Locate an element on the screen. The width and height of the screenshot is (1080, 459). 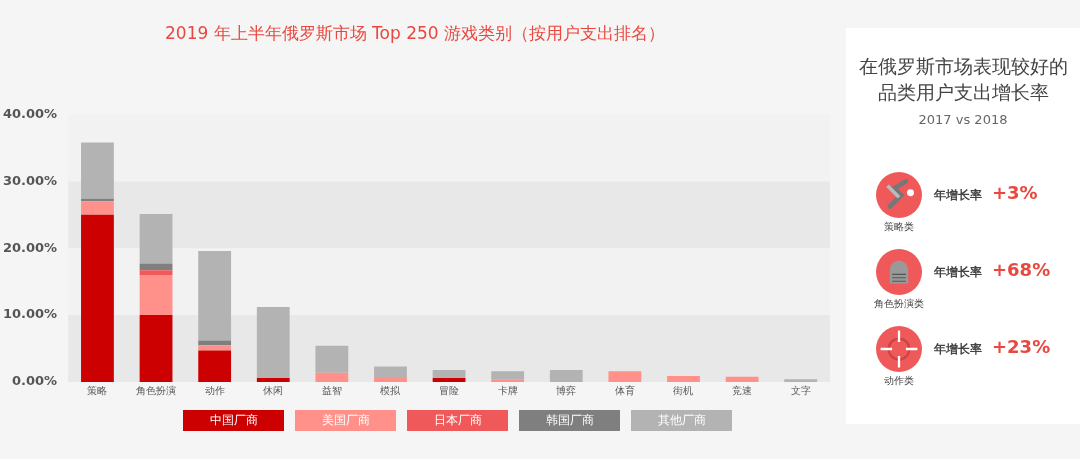
text: 在俄罗斯市场表现较好的品类用户支出增长率 is located at coordinates (963, 80).